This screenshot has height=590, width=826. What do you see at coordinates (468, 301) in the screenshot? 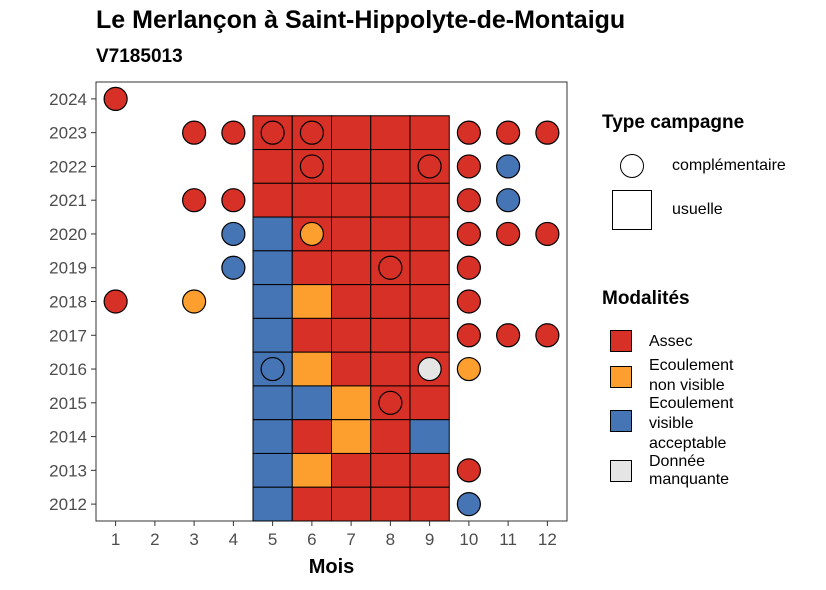
I see `point-2018-m10-assec` at bounding box center [468, 301].